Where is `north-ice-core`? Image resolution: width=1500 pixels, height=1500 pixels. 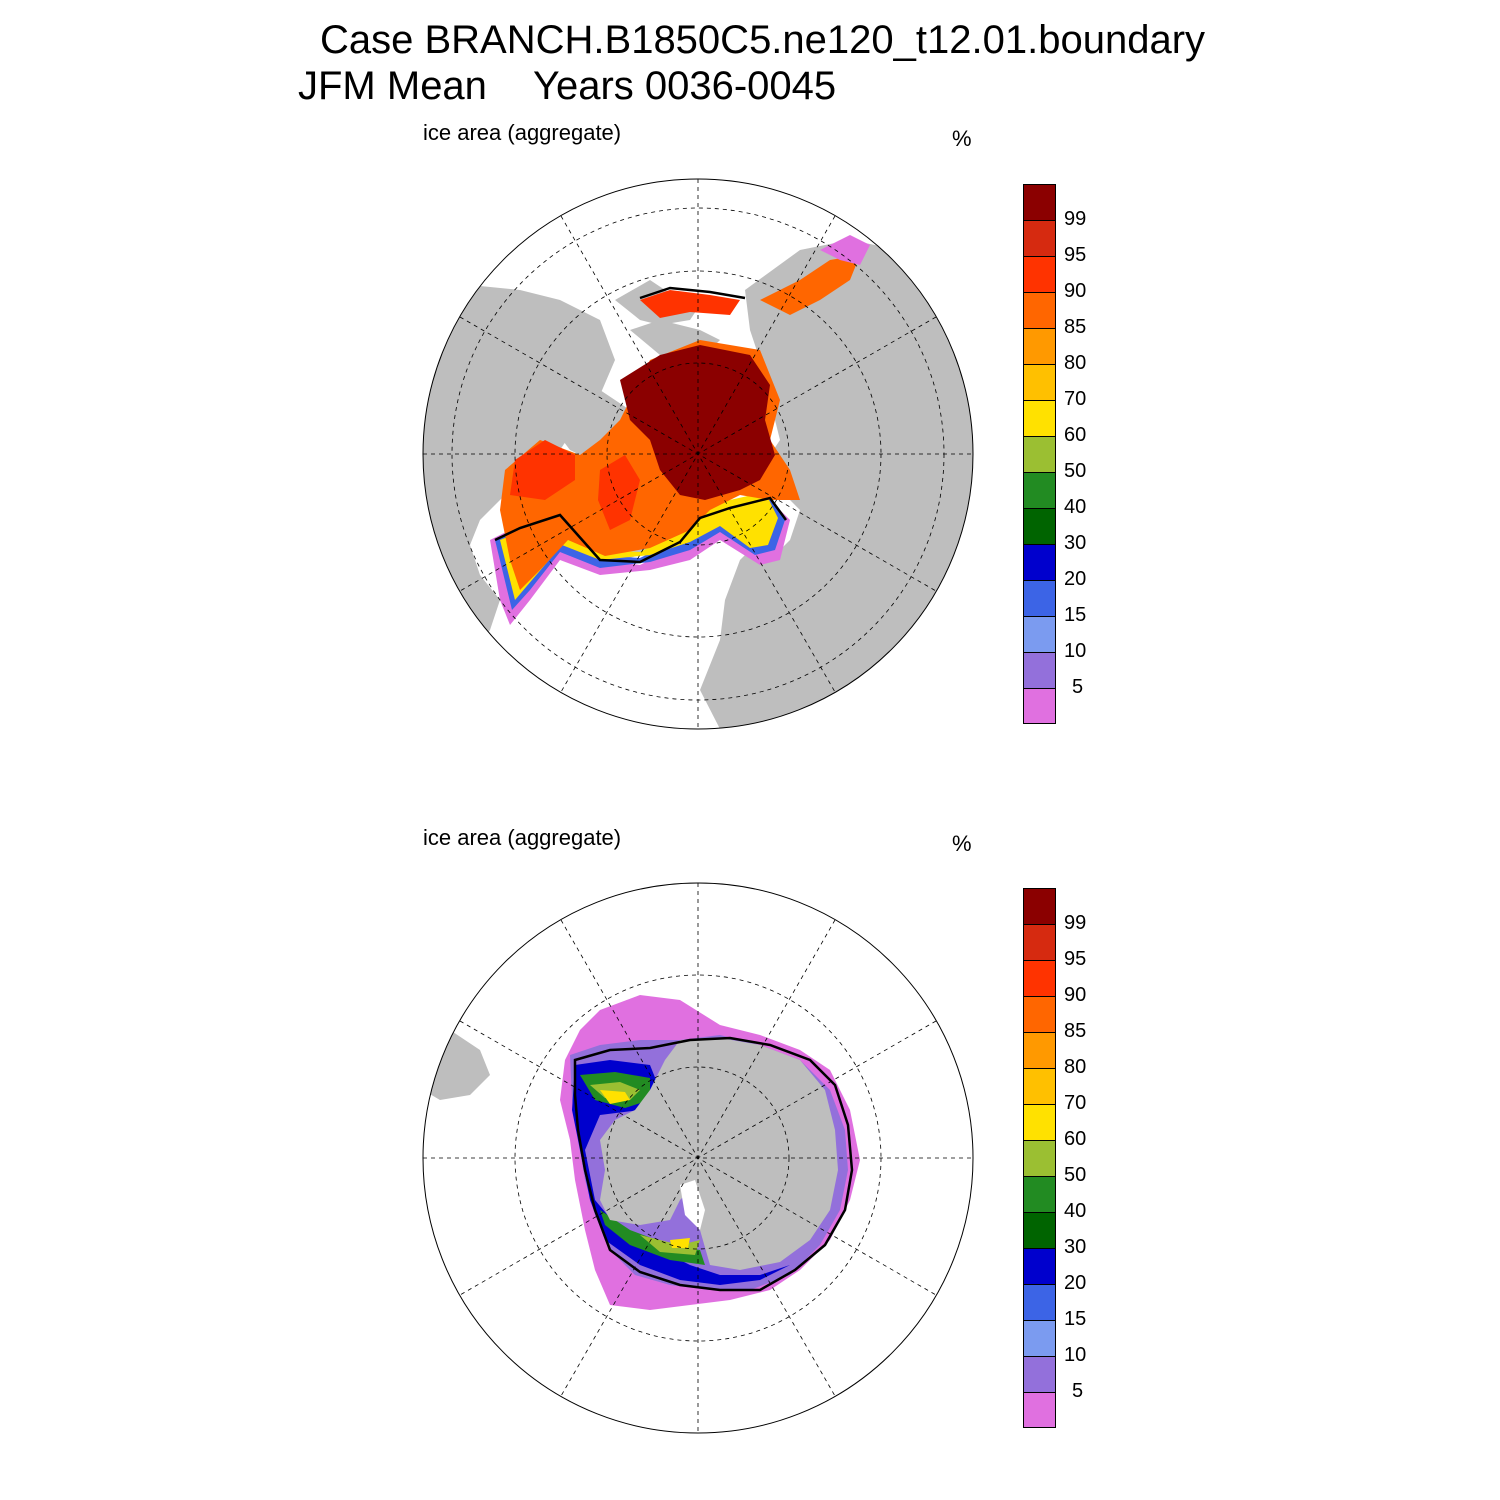
north-ice-core is located at coordinates (697, 422).